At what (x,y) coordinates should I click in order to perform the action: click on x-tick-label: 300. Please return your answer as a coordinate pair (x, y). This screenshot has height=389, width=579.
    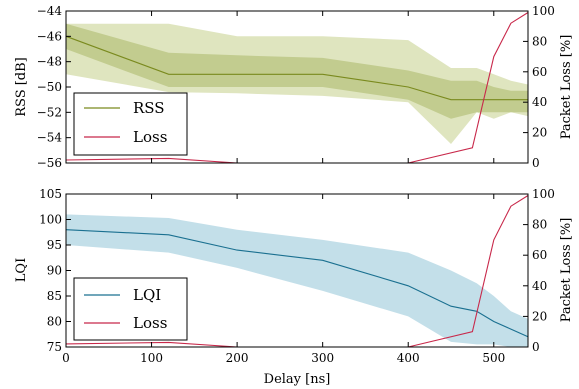
    Looking at the image, I should click on (322, 358).